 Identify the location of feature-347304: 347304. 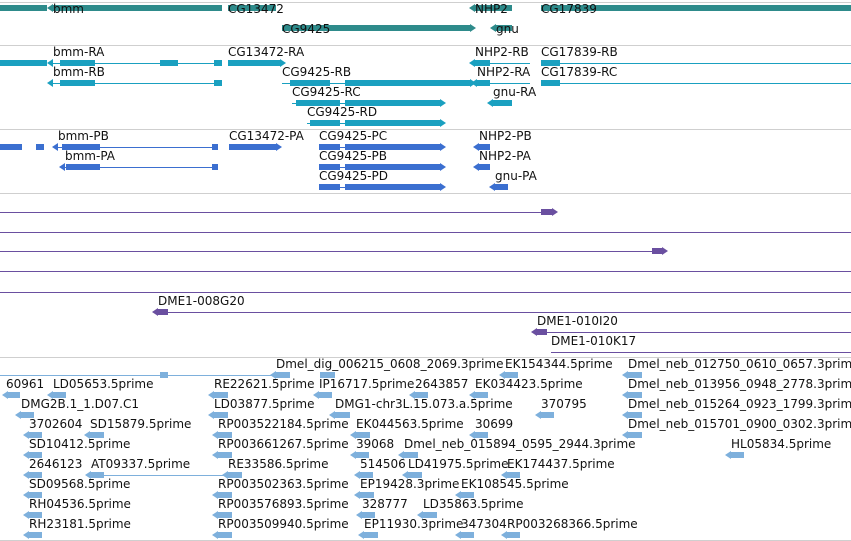
(481, 528).